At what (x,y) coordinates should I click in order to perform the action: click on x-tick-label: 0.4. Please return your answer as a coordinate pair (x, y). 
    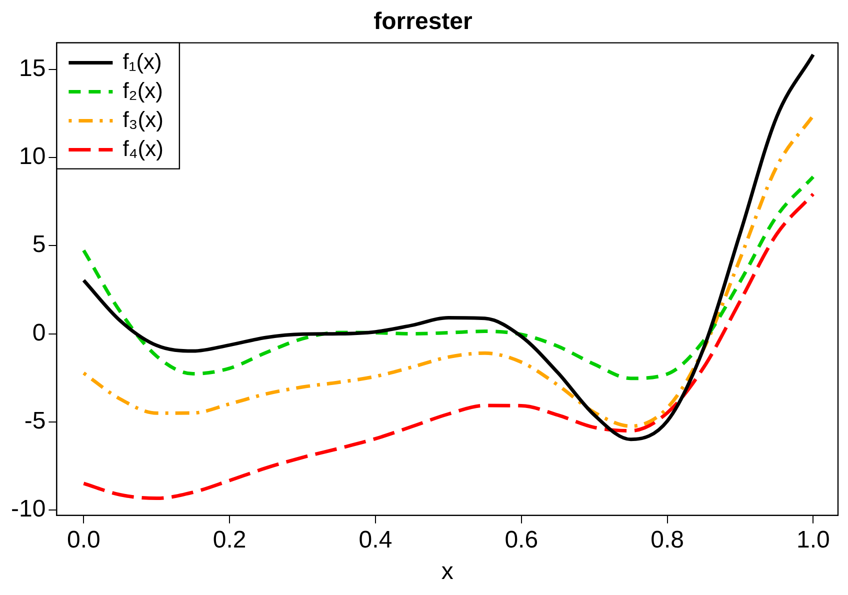
    Looking at the image, I should click on (375, 540).